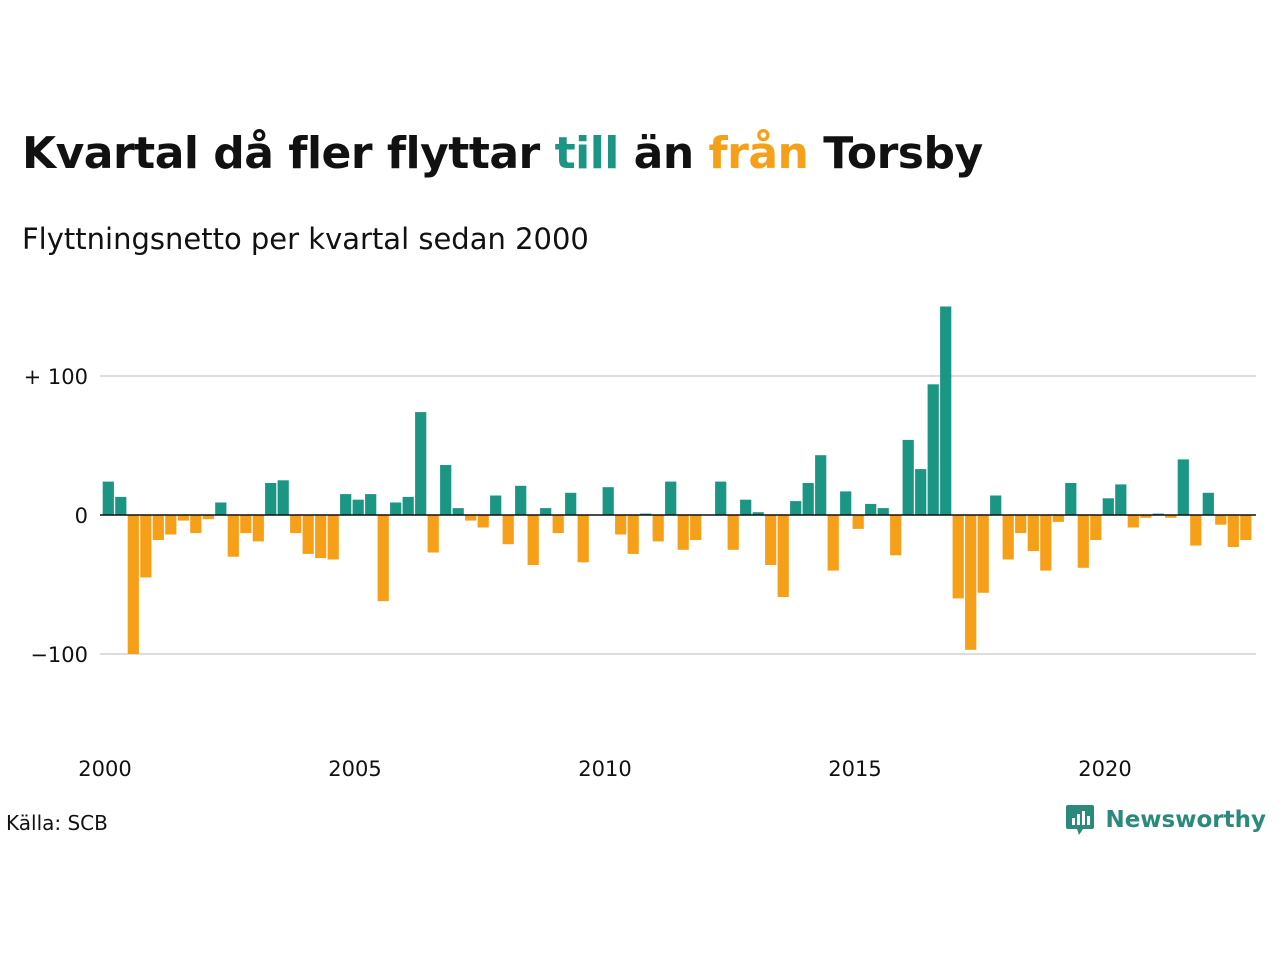  I want to click on title-part-2: än, so click(663, 153).